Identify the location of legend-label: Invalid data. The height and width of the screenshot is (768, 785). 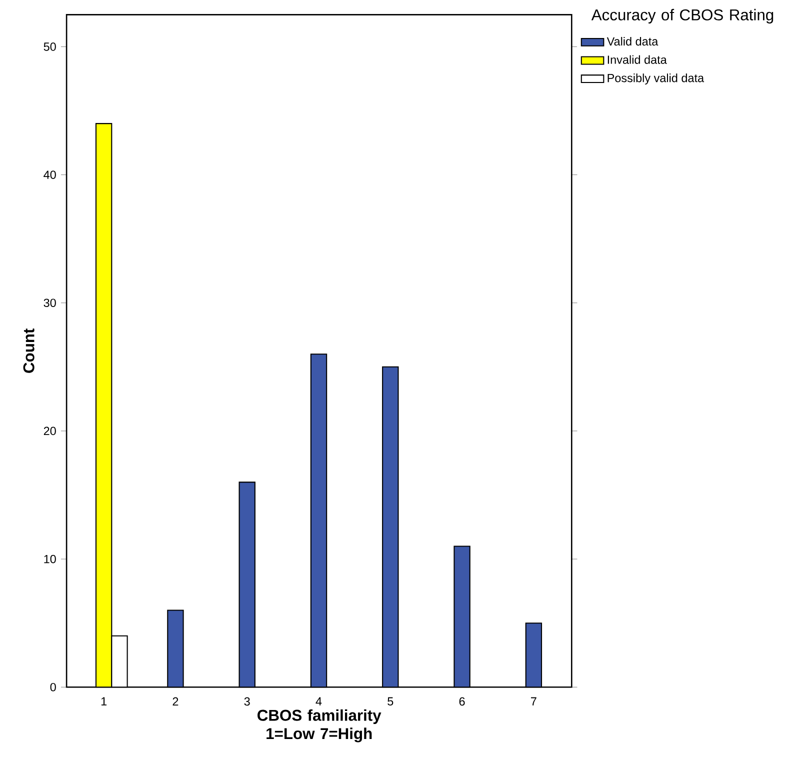
(637, 59).